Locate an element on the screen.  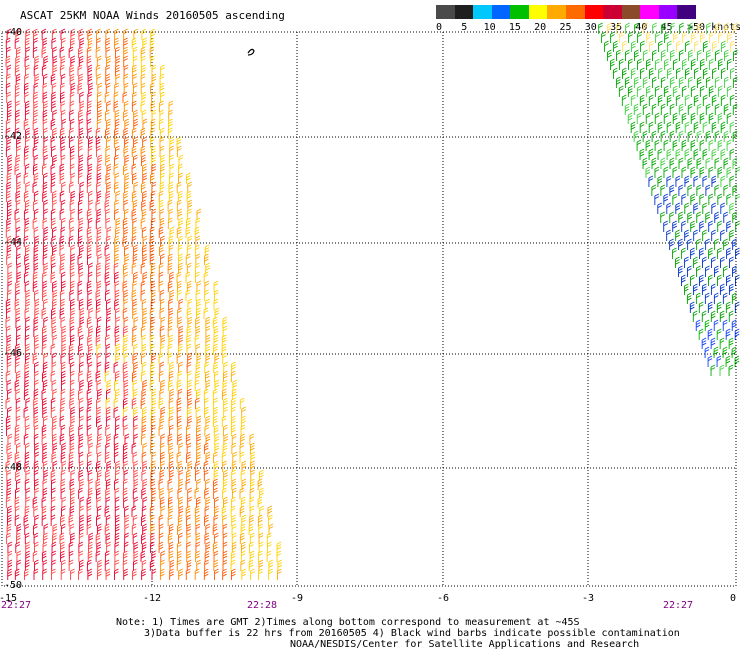
legend-swatch is located at coordinates (501, 12).